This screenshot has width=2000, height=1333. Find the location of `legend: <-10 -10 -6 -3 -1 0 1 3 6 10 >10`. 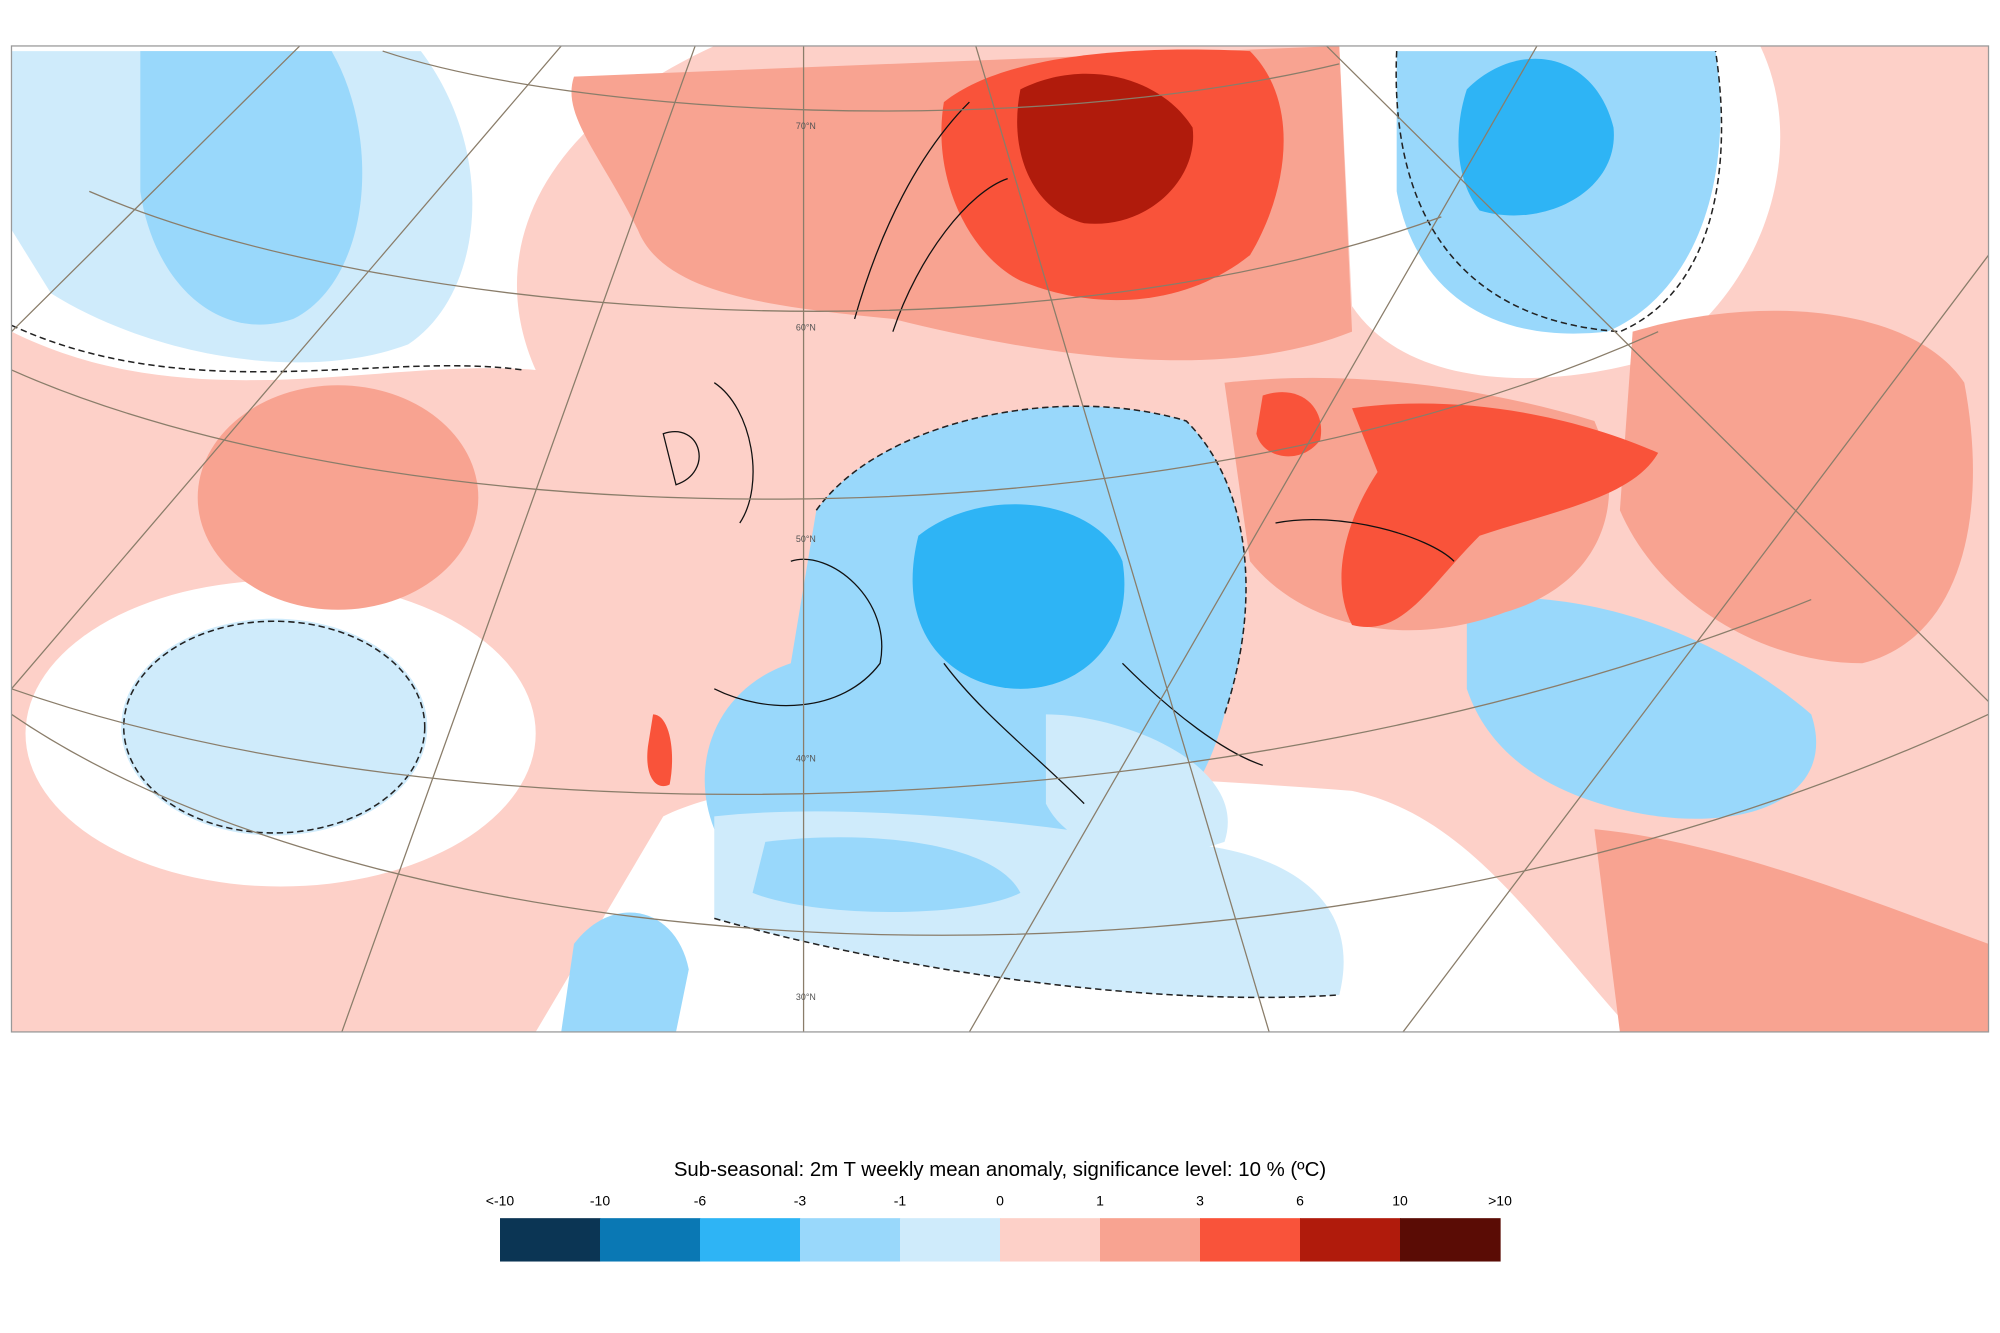

legend: <-10 -10 -6 -3 -1 0 1 3 6 10 >10 is located at coordinates (999, 1227).